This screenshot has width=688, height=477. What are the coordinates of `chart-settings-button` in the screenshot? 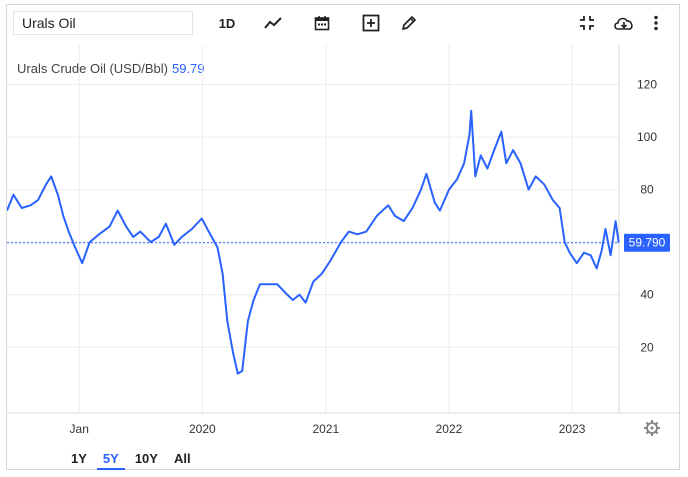 It's located at (652, 428).